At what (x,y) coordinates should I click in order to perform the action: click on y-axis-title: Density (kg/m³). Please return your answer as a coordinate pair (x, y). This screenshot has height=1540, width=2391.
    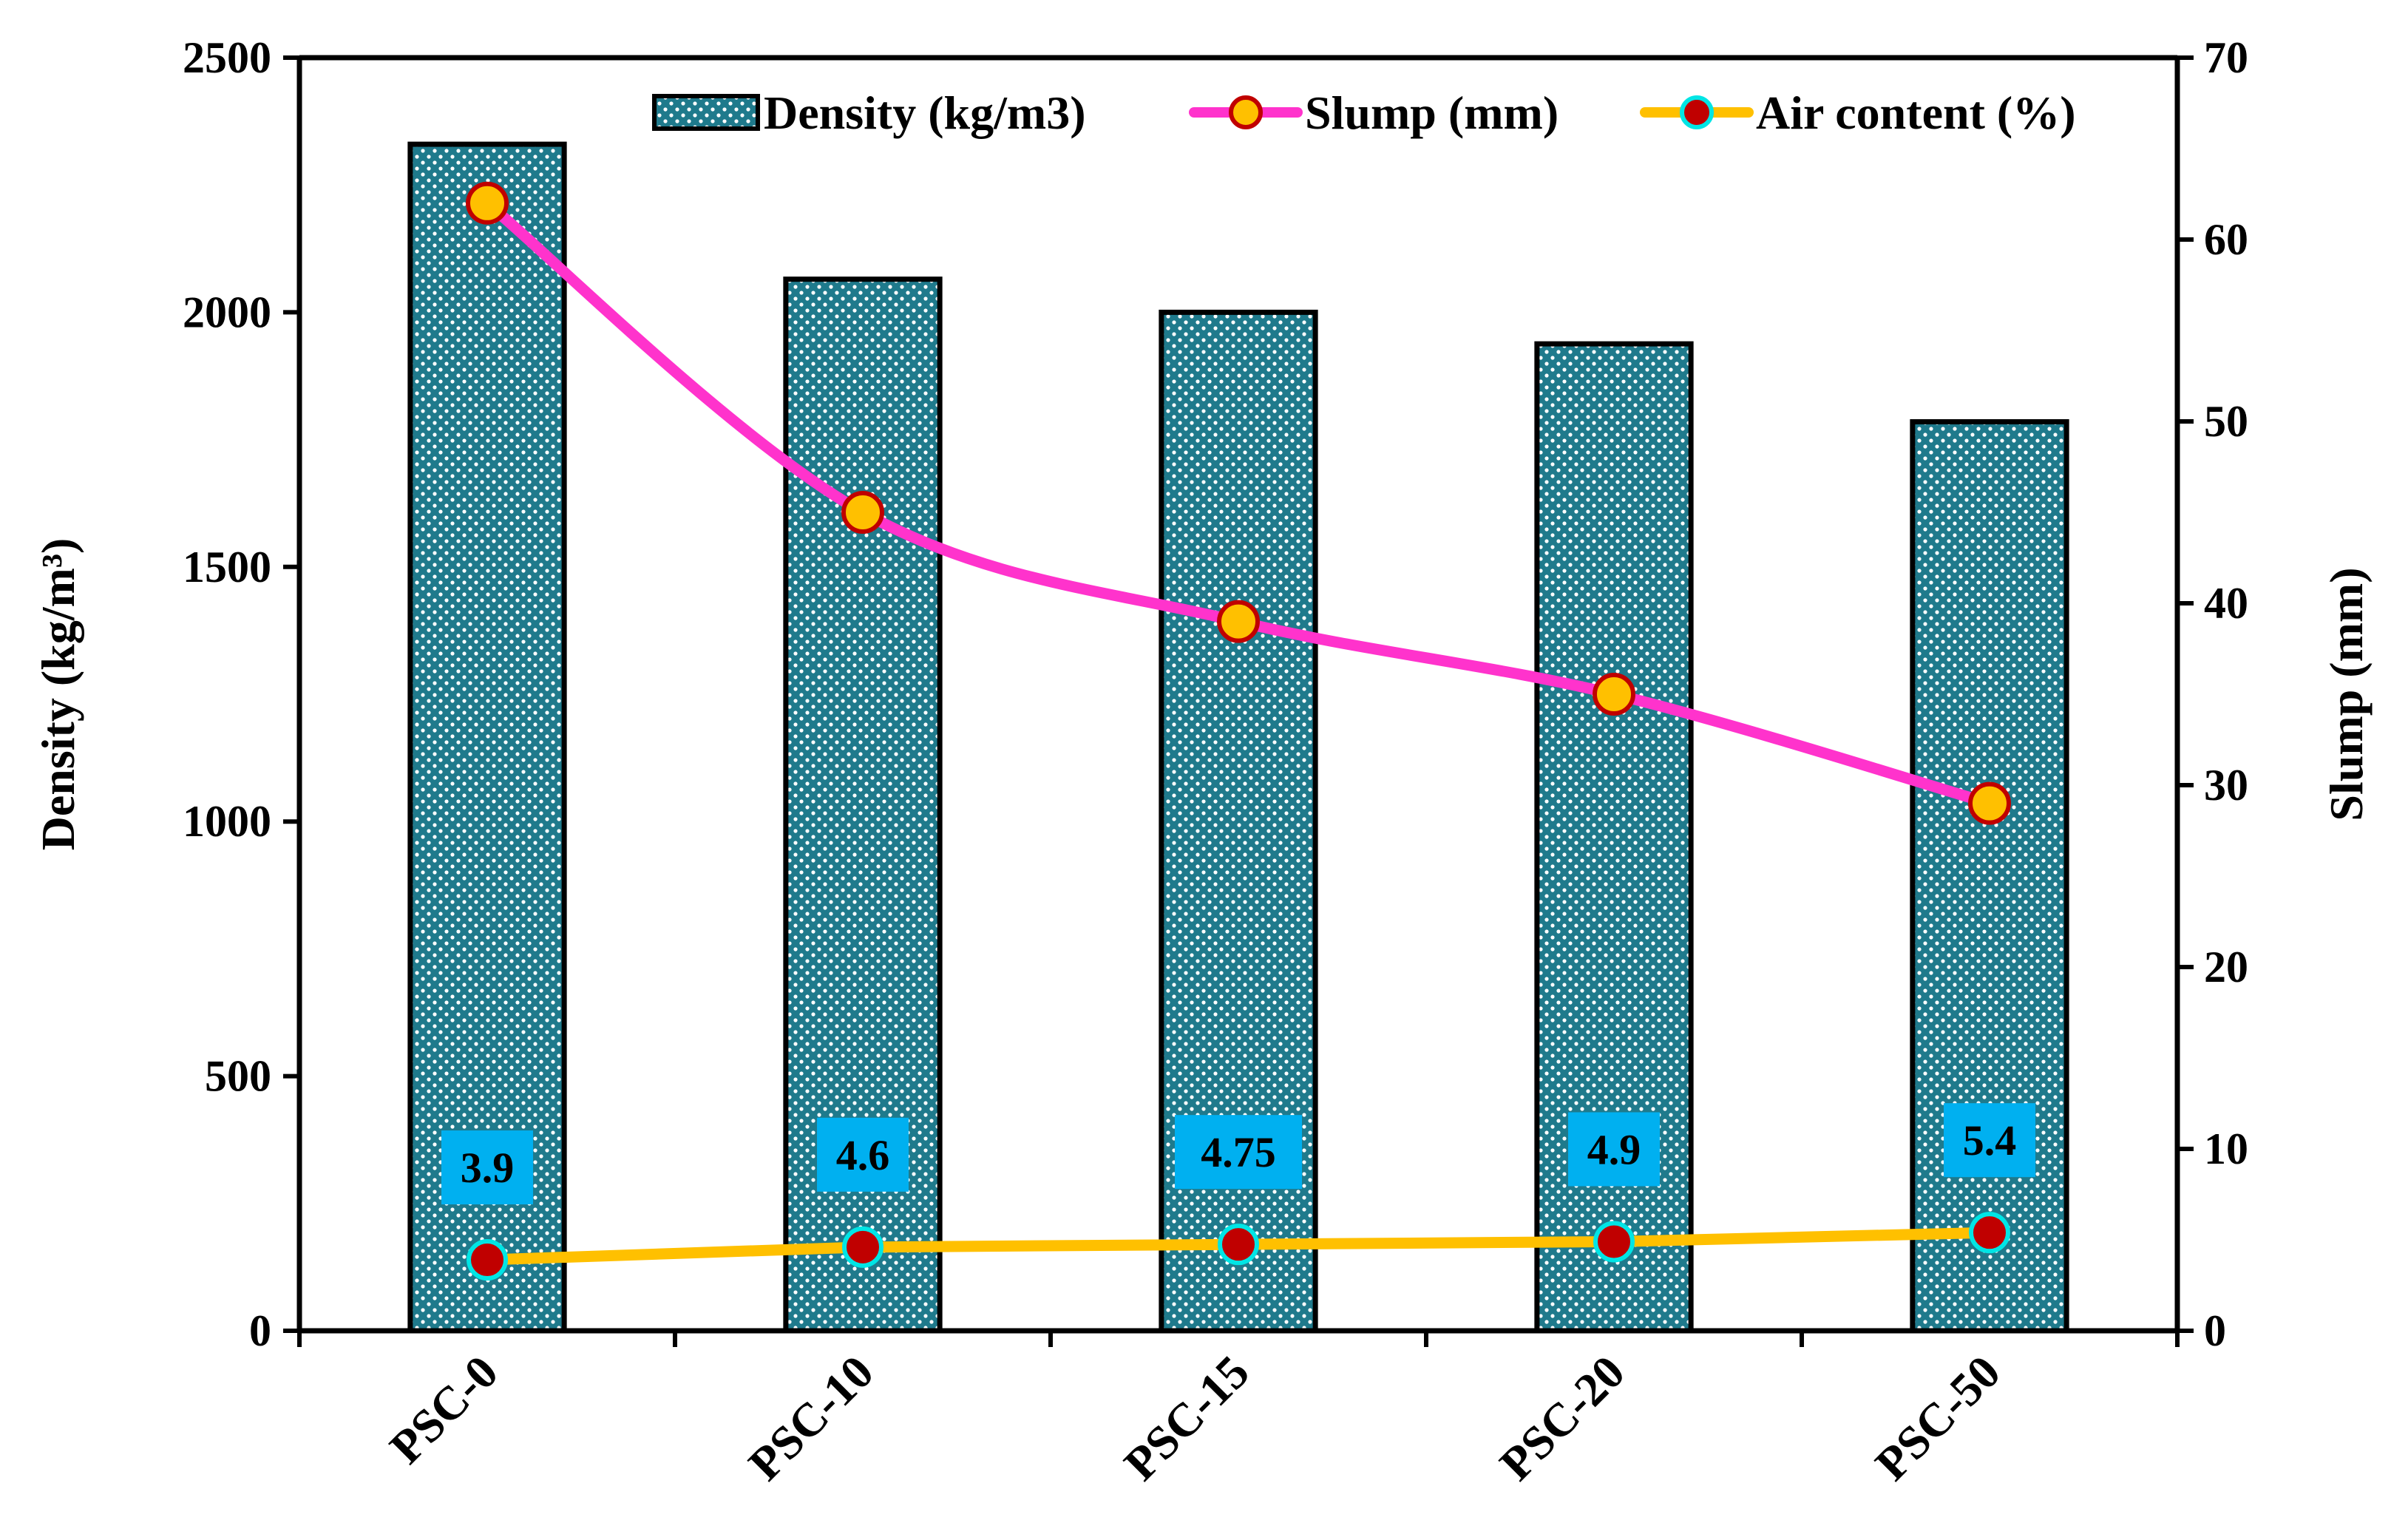
    Looking at the image, I should click on (58, 694).